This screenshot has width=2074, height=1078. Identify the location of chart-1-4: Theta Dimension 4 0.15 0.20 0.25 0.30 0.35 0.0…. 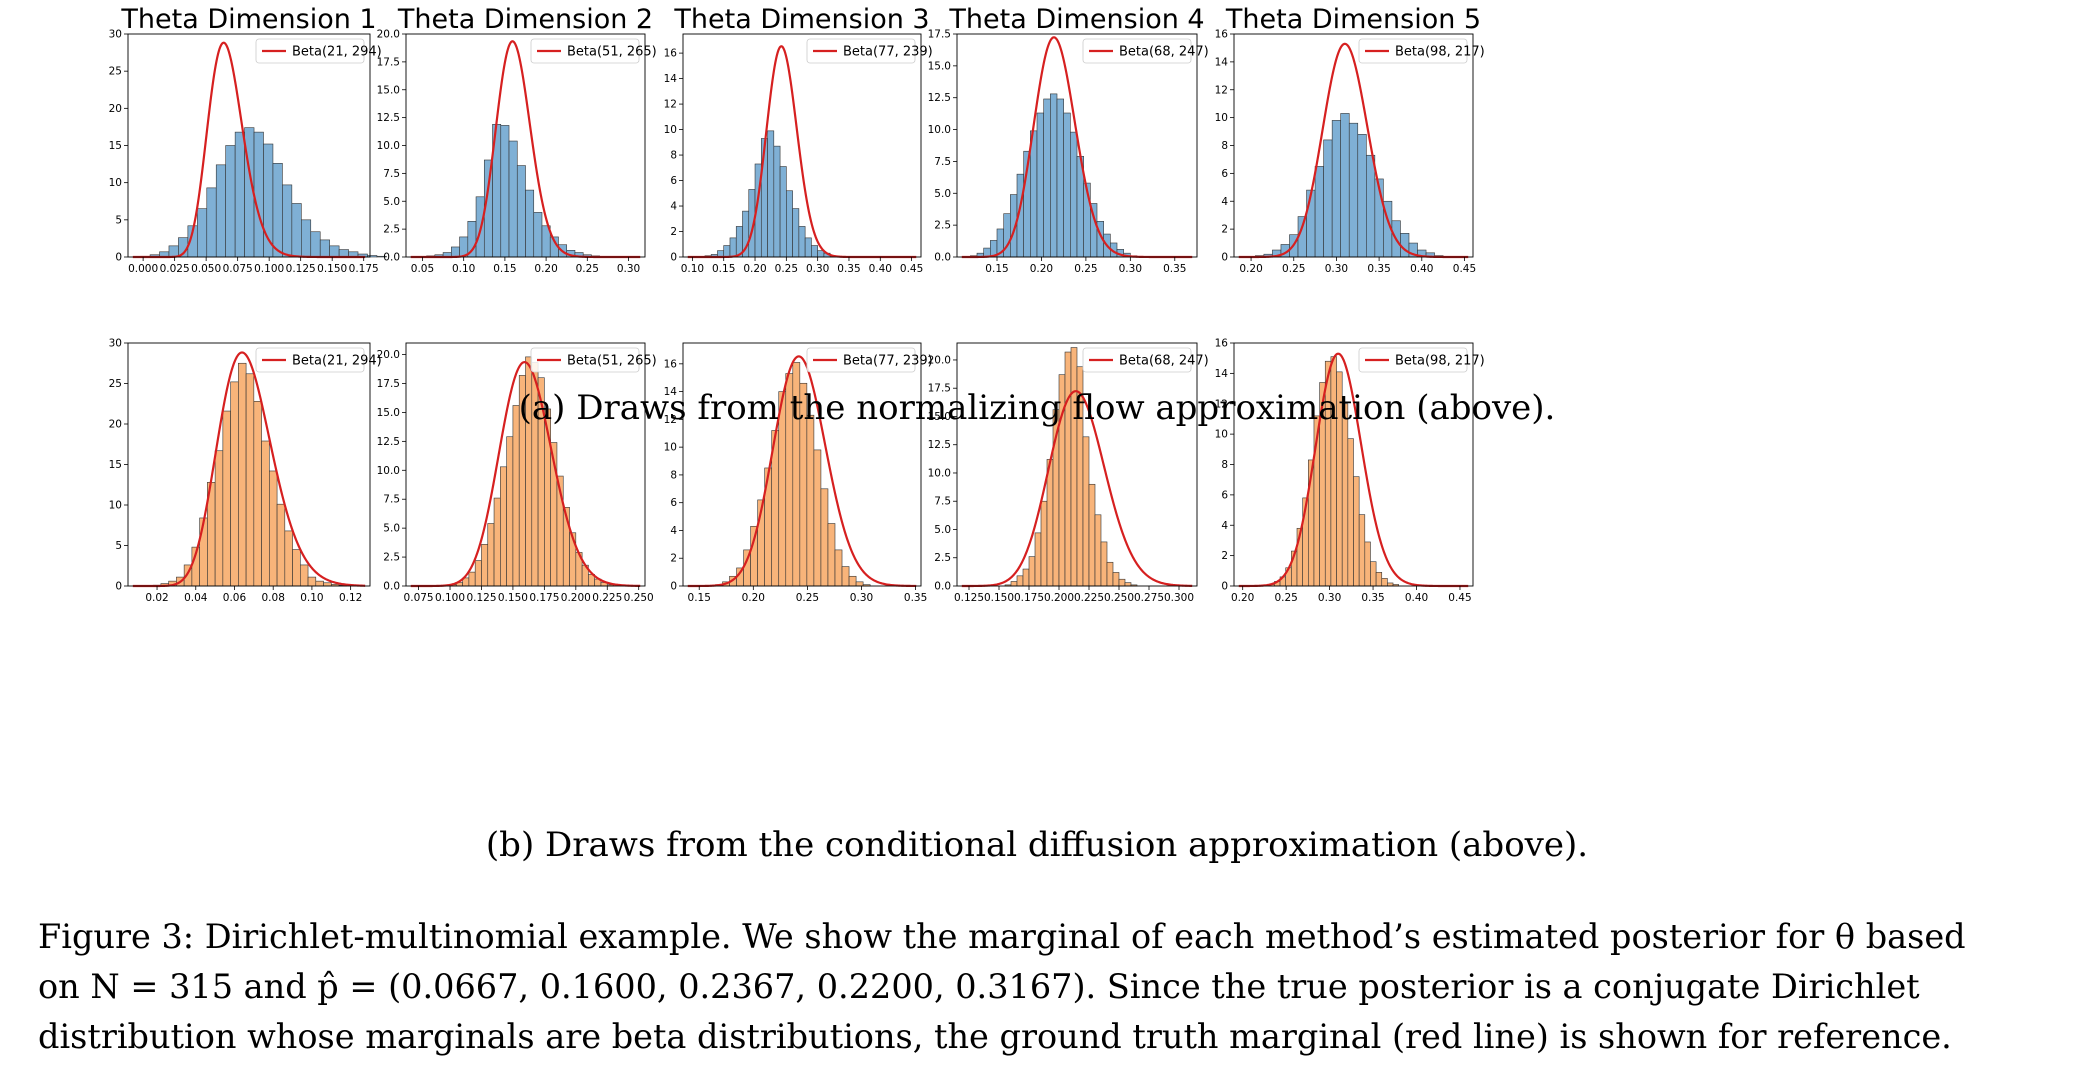
(1068, 139).